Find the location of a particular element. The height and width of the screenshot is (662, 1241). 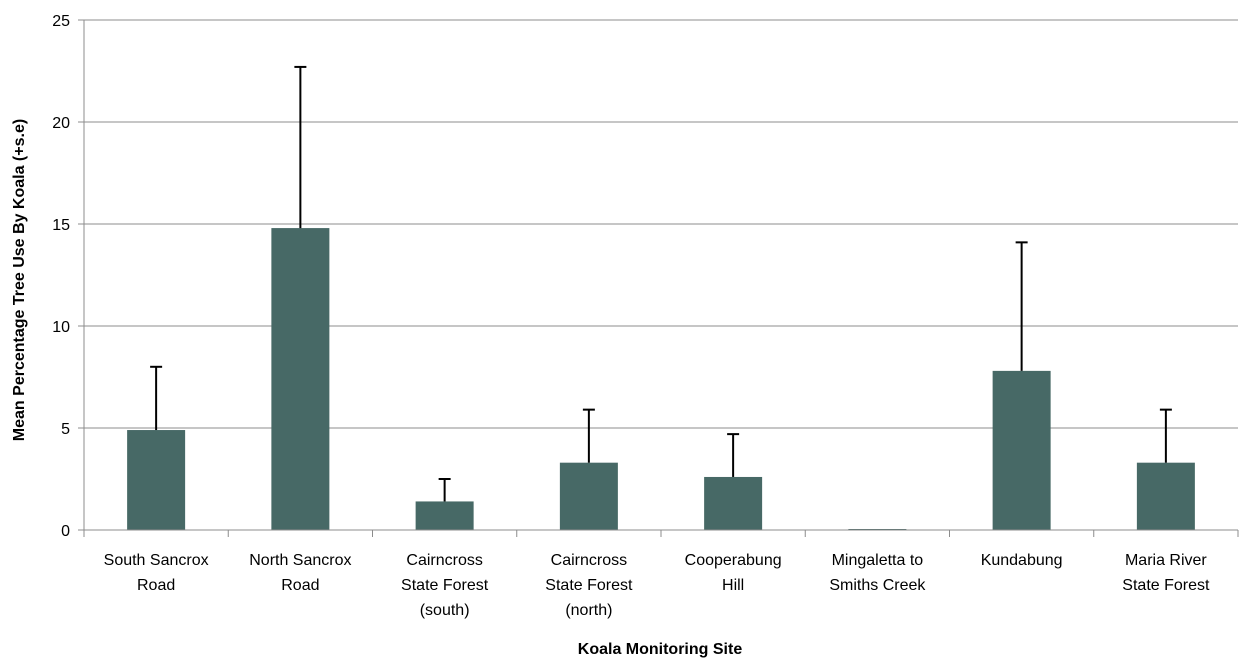

x-tick-label-line: South Sancrox is located at coordinates (156, 560).